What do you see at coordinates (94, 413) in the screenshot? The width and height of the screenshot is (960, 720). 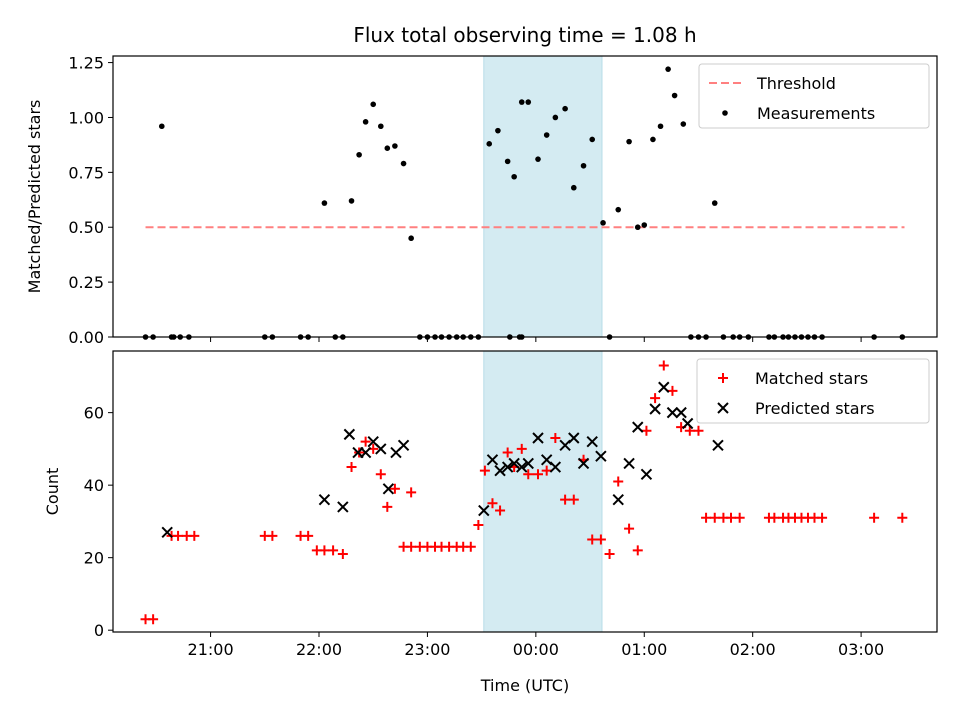 I see `y-tick-label: 60` at bounding box center [94, 413].